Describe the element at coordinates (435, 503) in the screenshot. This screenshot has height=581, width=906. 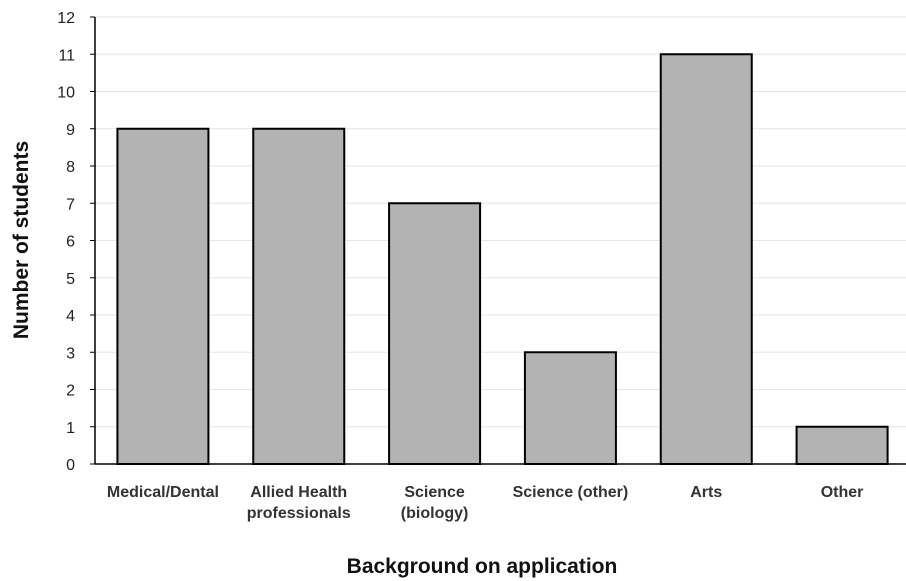
I see `x-tick-label: Science (biology)` at that location.